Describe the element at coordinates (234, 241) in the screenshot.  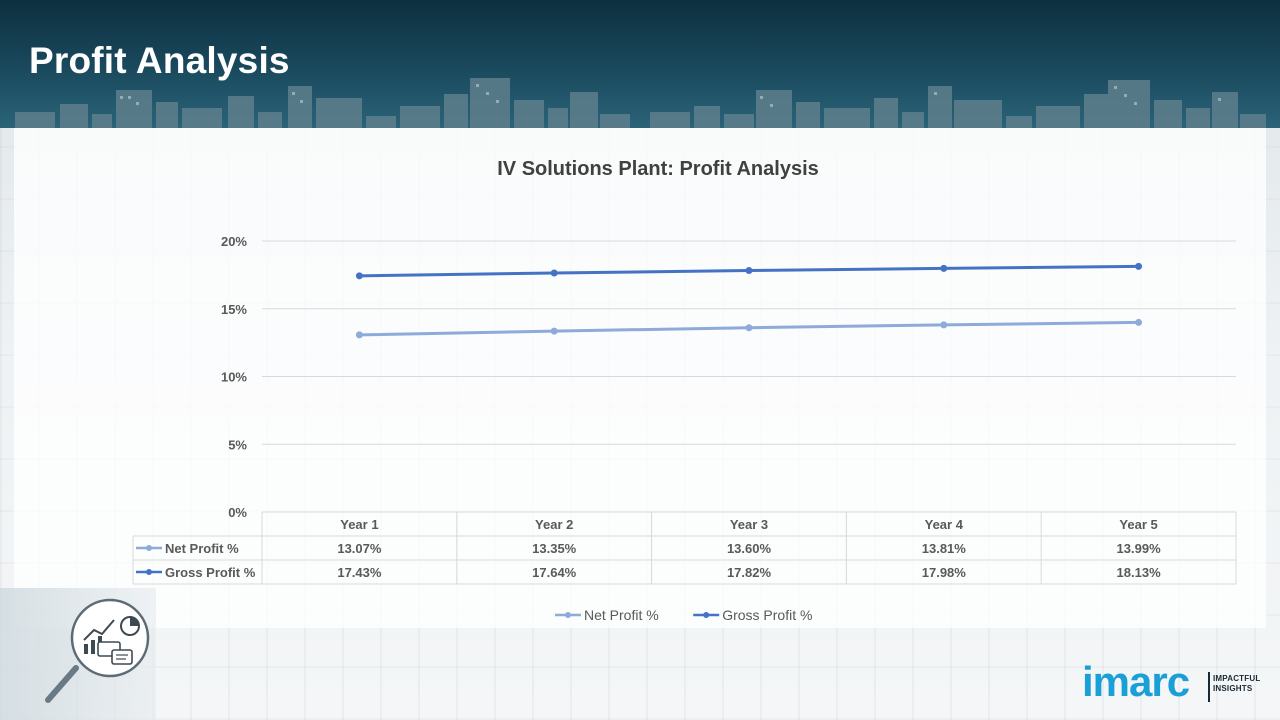
I see `y-tick-label: 20%` at that location.